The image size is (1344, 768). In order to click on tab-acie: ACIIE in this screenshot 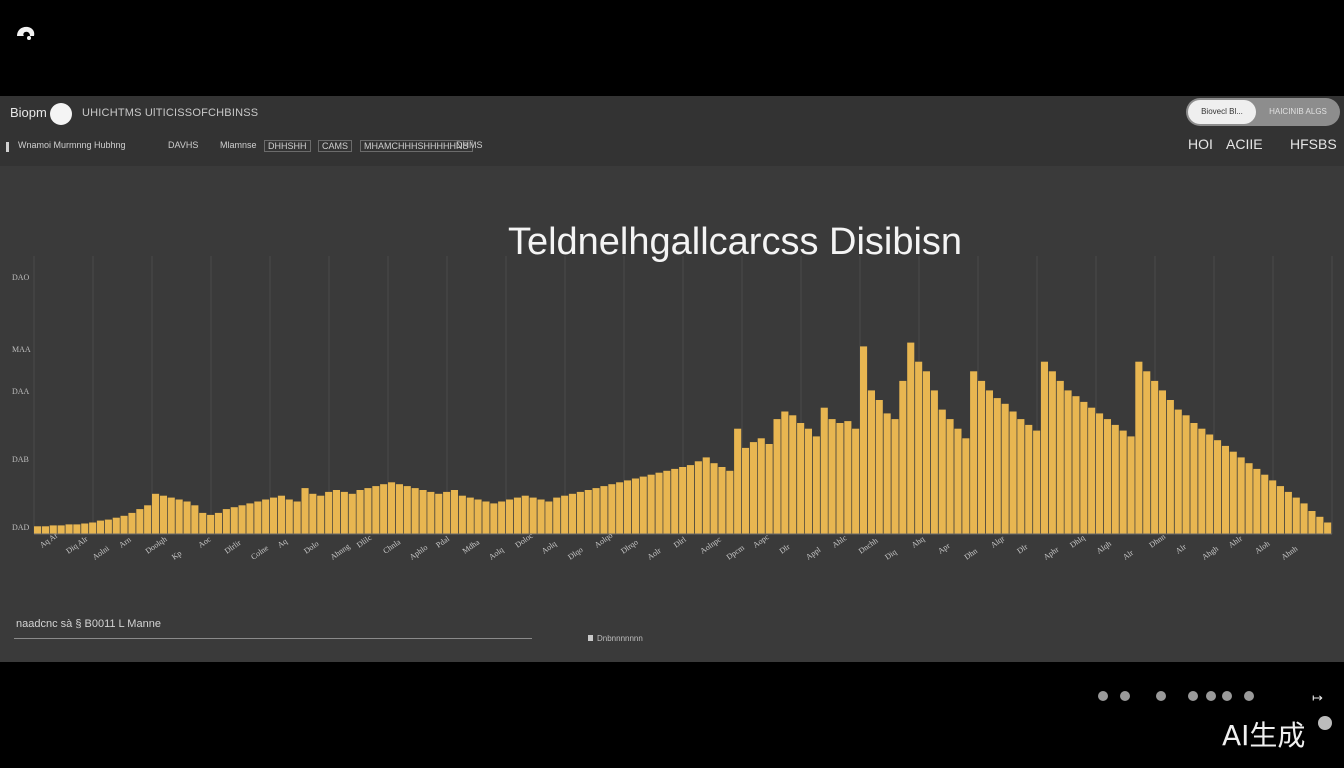, I will do `click(1244, 144)`.